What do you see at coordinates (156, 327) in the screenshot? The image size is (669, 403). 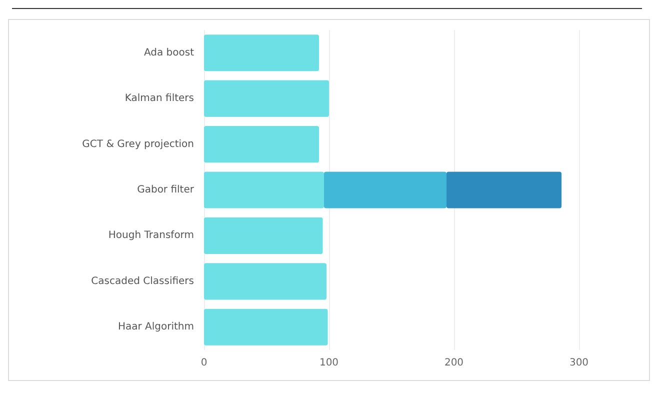 I see `y-tick-label: Haar Algorithm` at bounding box center [156, 327].